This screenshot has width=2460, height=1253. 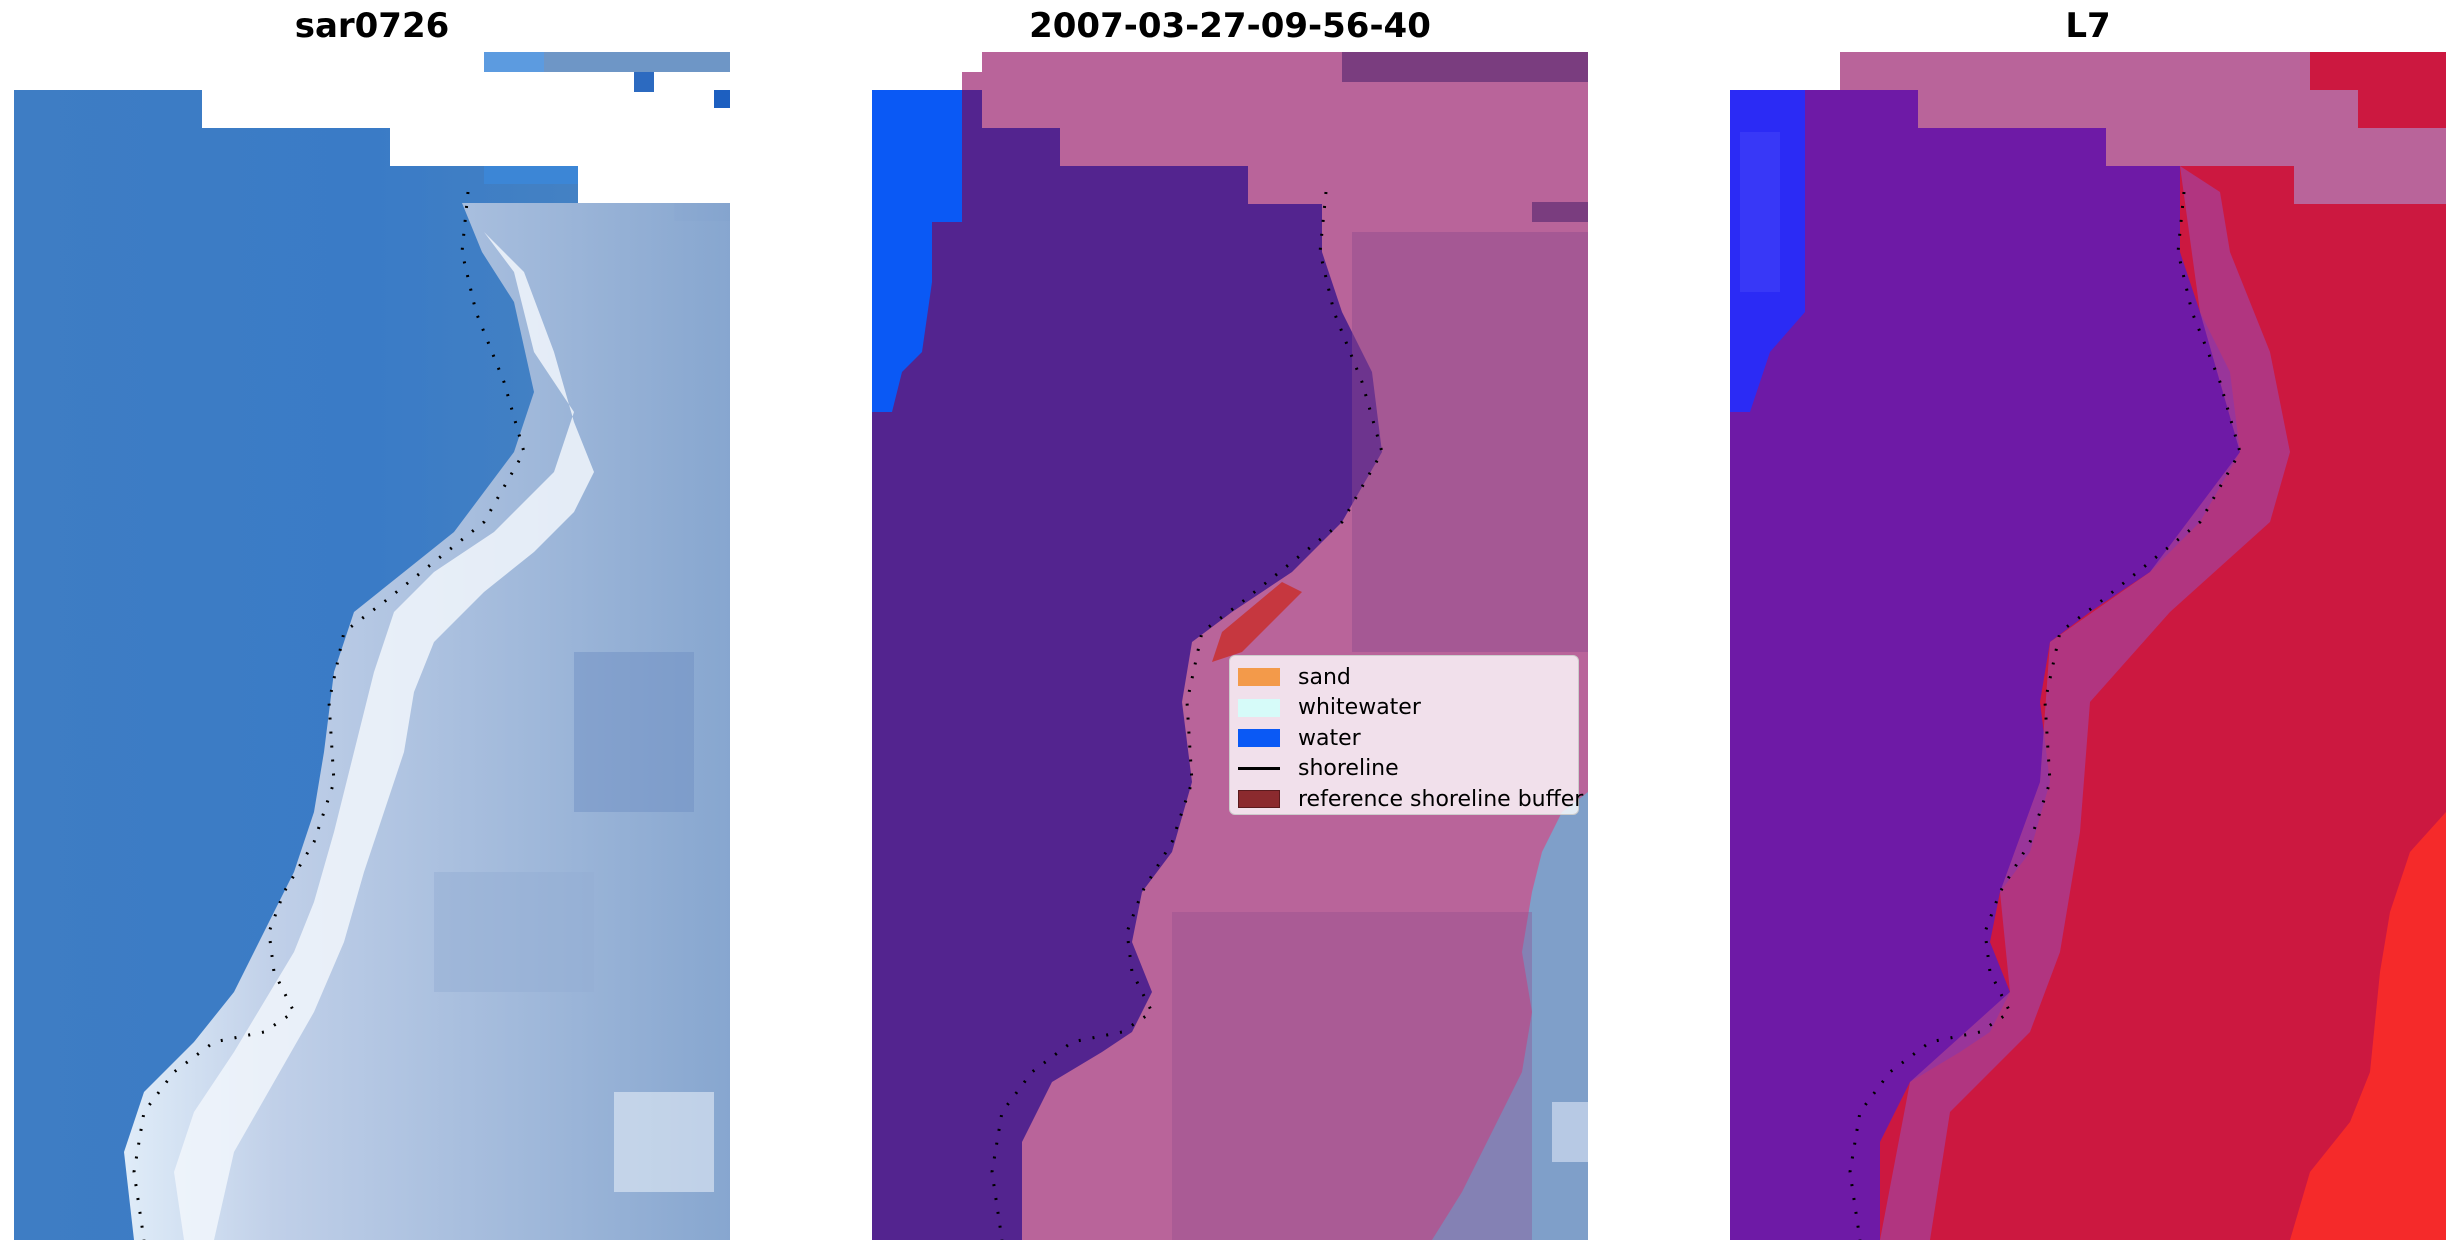 What do you see at coordinates (1259, 799) in the screenshot?
I see `buffer-swatch` at bounding box center [1259, 799].